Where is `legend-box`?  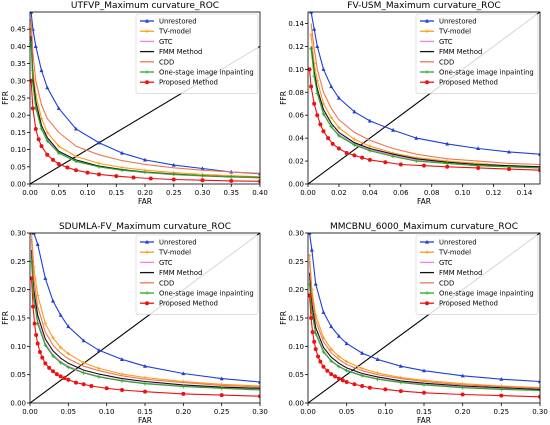 legend-box is located at coordinates (477, 274).